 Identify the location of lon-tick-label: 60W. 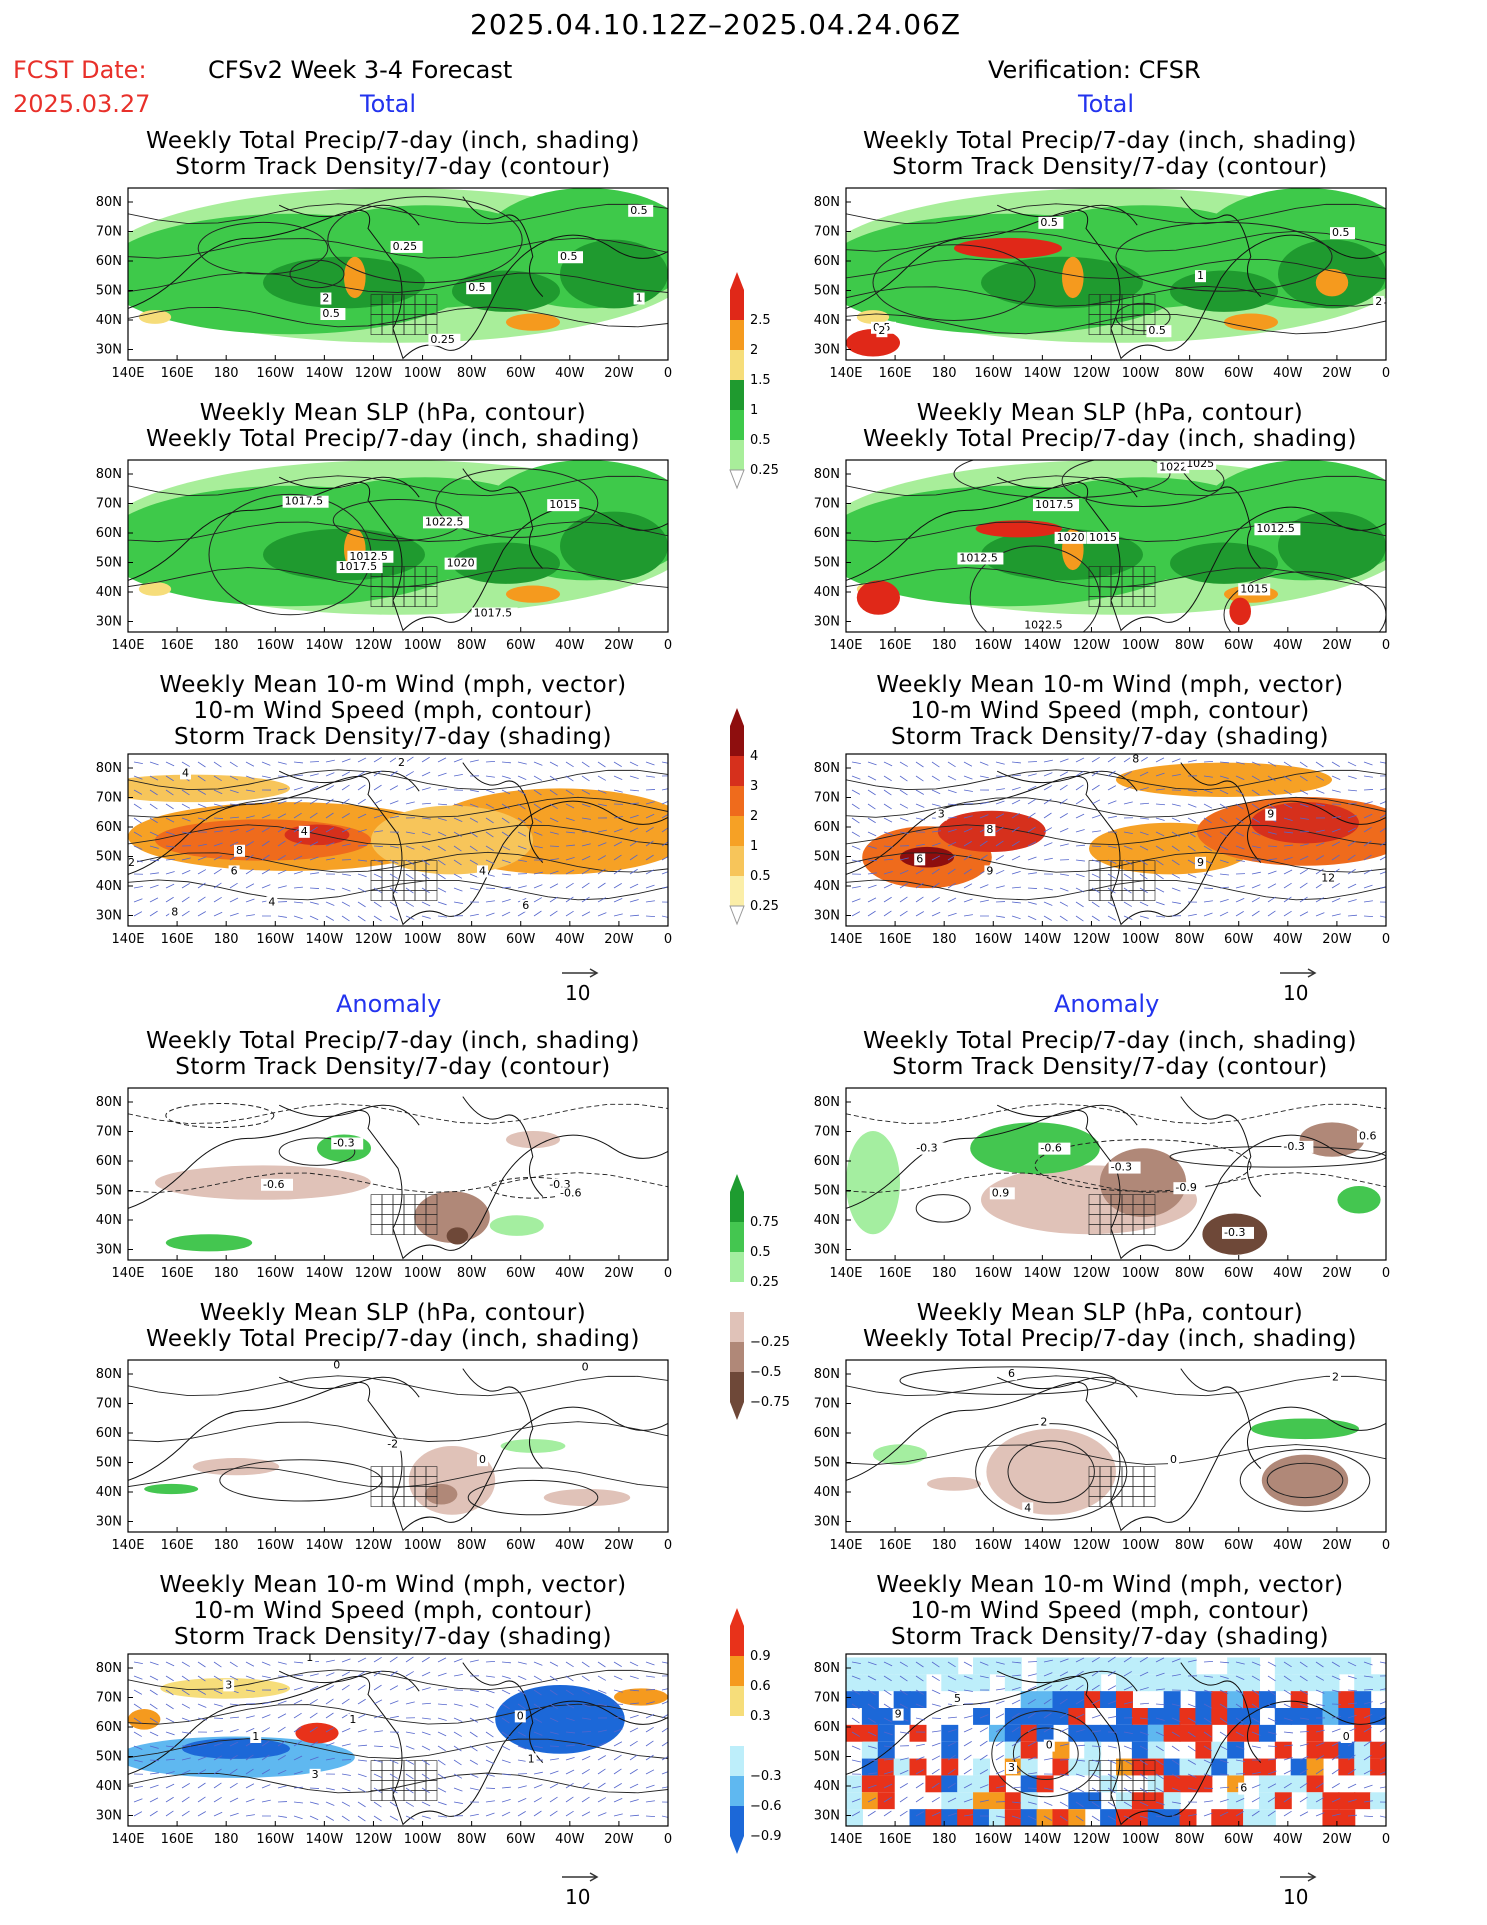
(1239, 645).